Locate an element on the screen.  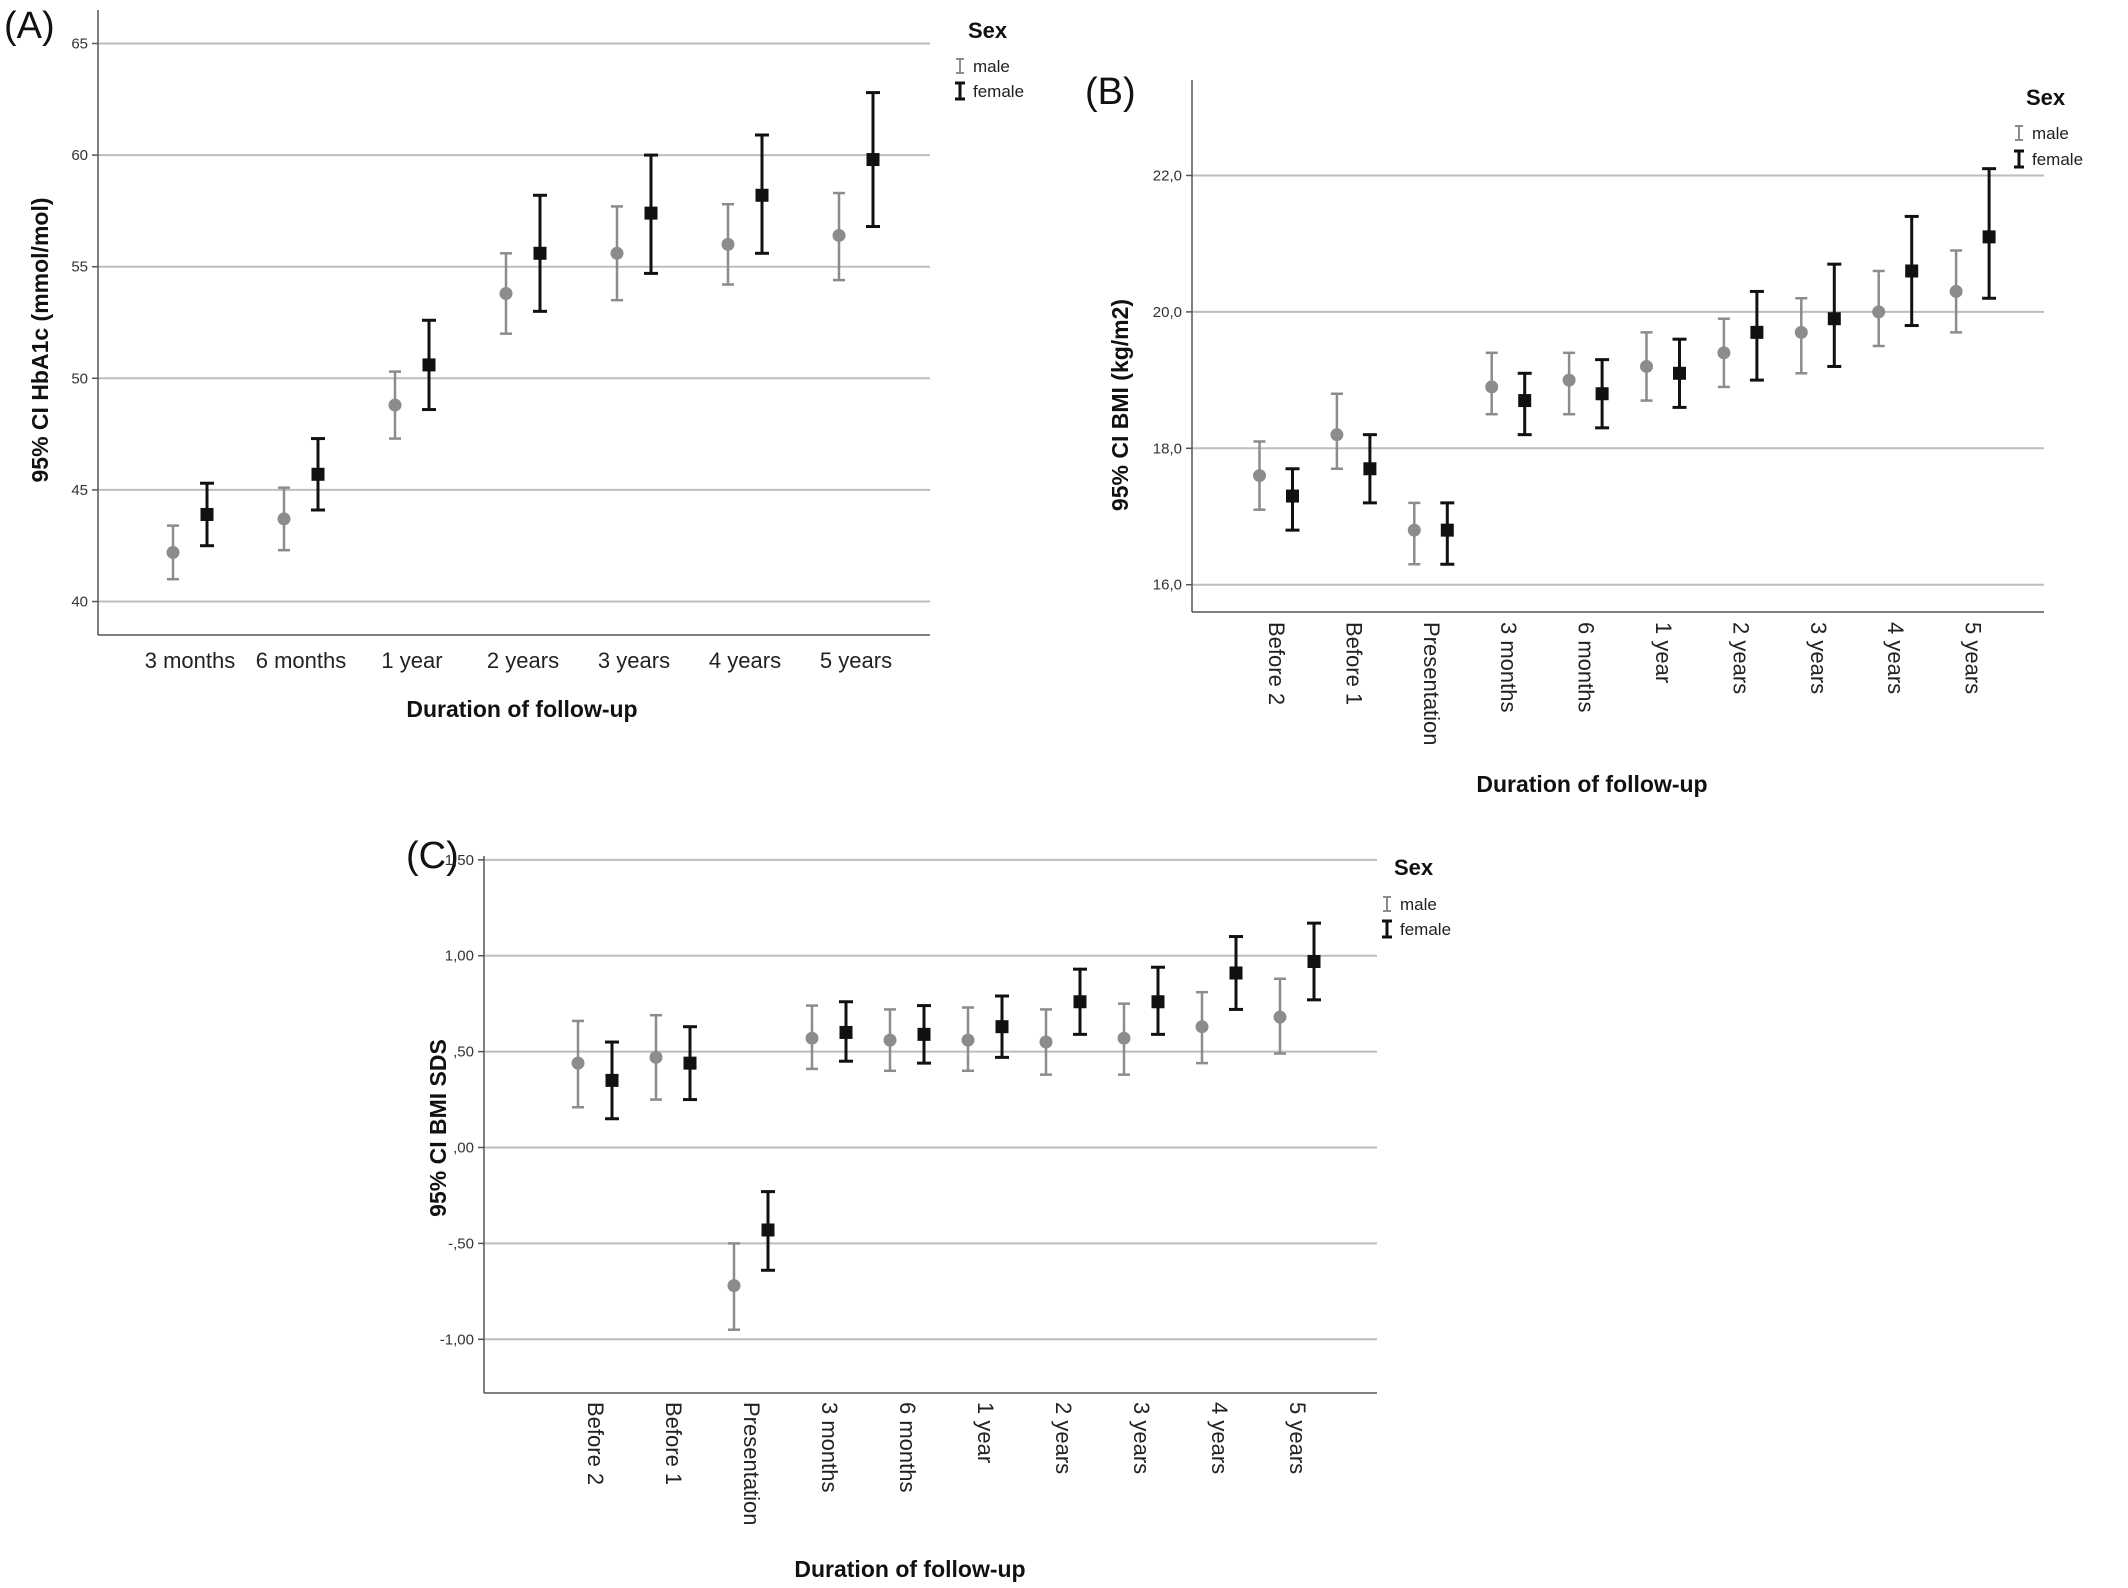
panel-label: (A) is located at coordinates (29, 26).